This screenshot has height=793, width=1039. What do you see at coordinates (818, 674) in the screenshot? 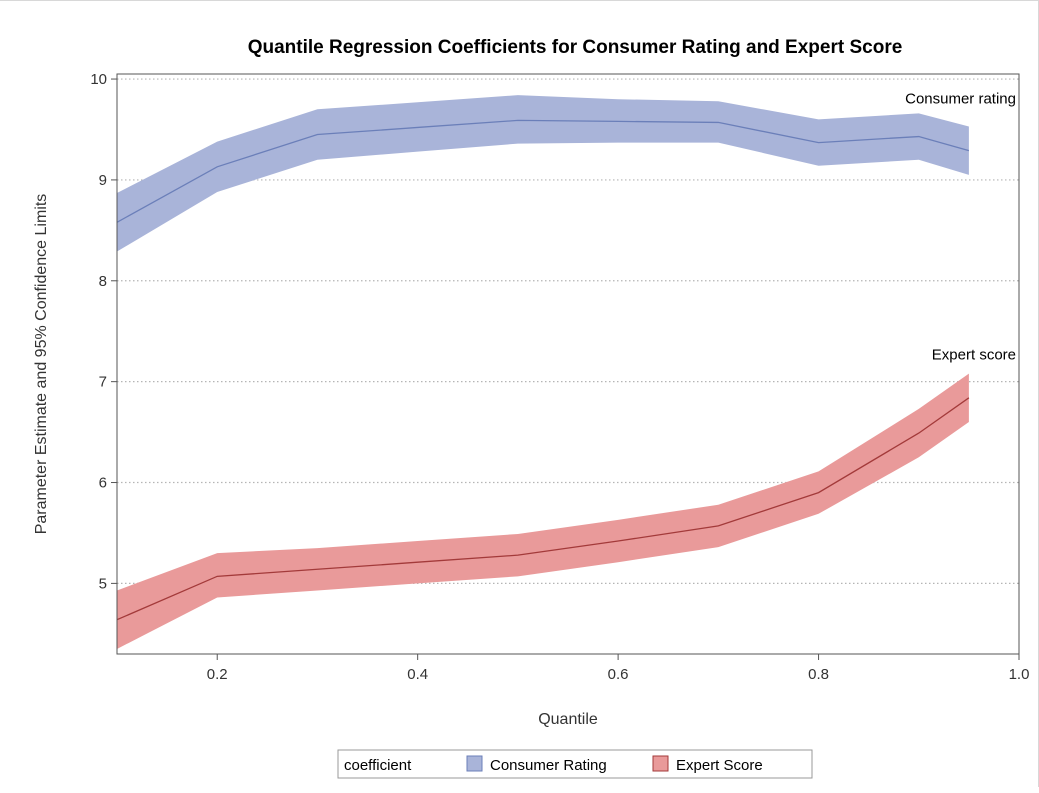
I see `x-tick-label: 0.8` at bounding box center [818, 674].